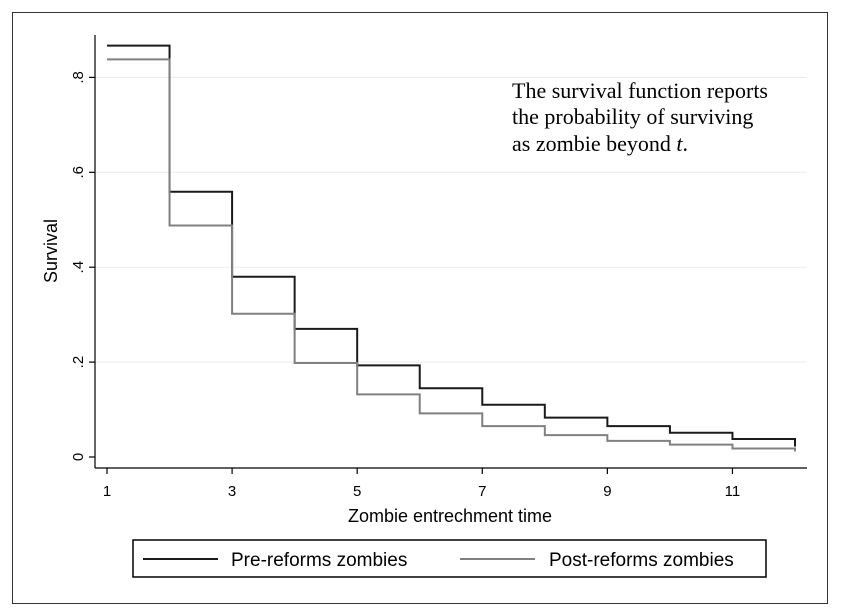 The image size is (846, 612). What do you see at coordinates (482, 491) in the screenshot?
I see `x-tick-label: 7` at bounding box center [482, 491].